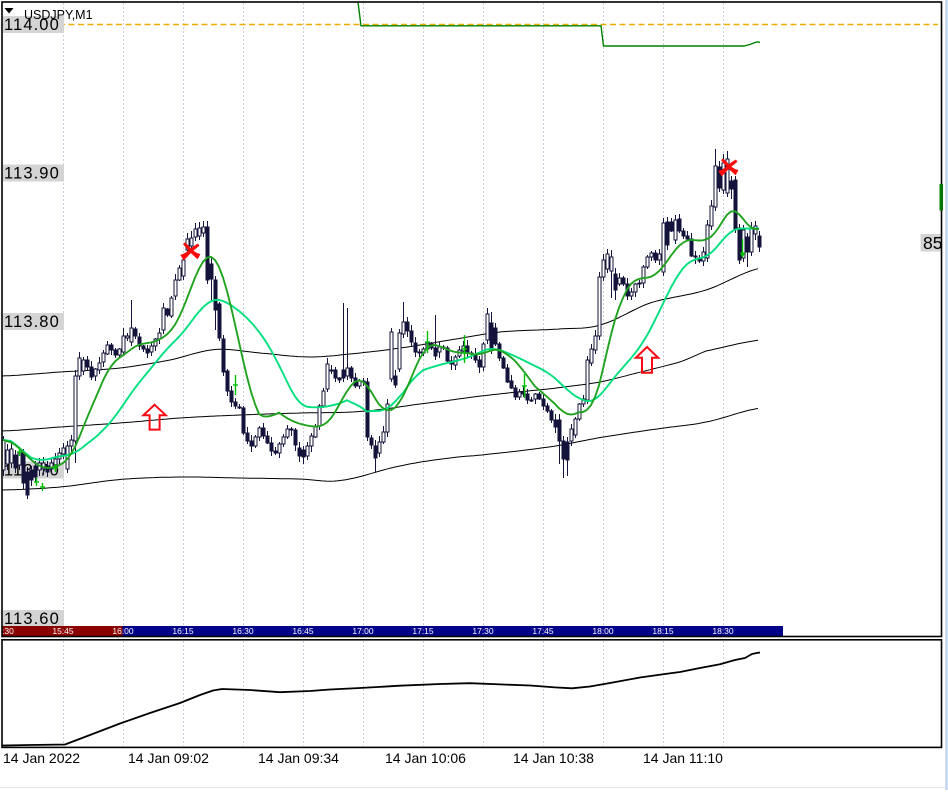 This screenshot has height=795, width=948. Describe the element at coordinates (363, 631) in the screenshot. I see `svg-text: 17:00` at that location.